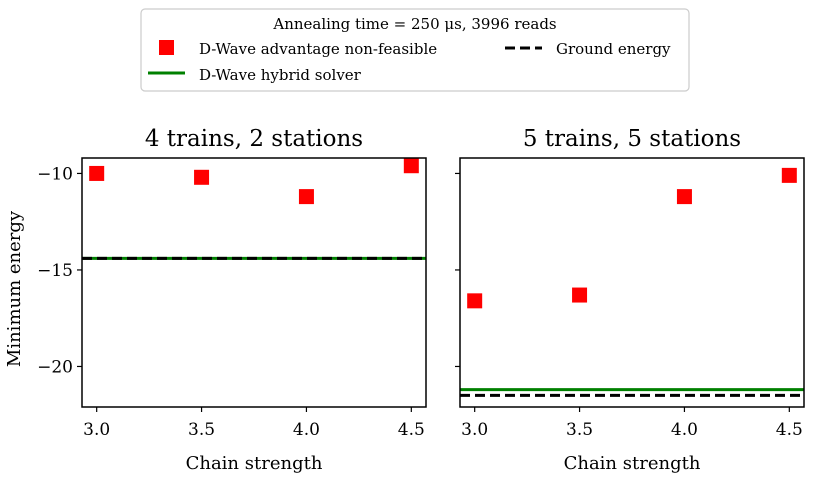  I want to click on x-tick-label-right: 4.5, so click(789, 430).